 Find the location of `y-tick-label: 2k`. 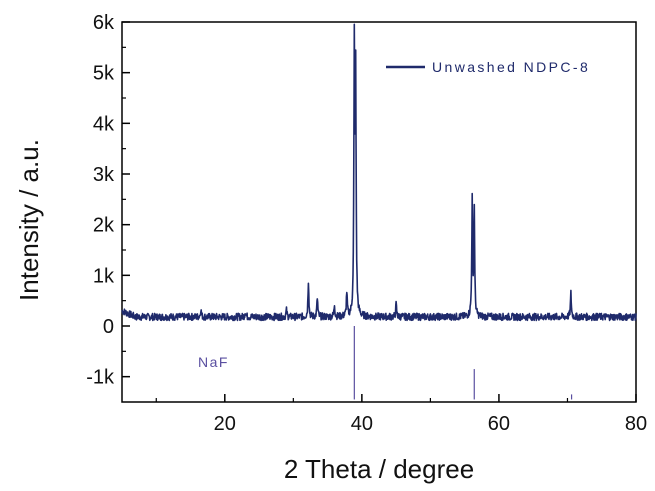

y-tick-label: 2k is located at coordinates (104, 226).